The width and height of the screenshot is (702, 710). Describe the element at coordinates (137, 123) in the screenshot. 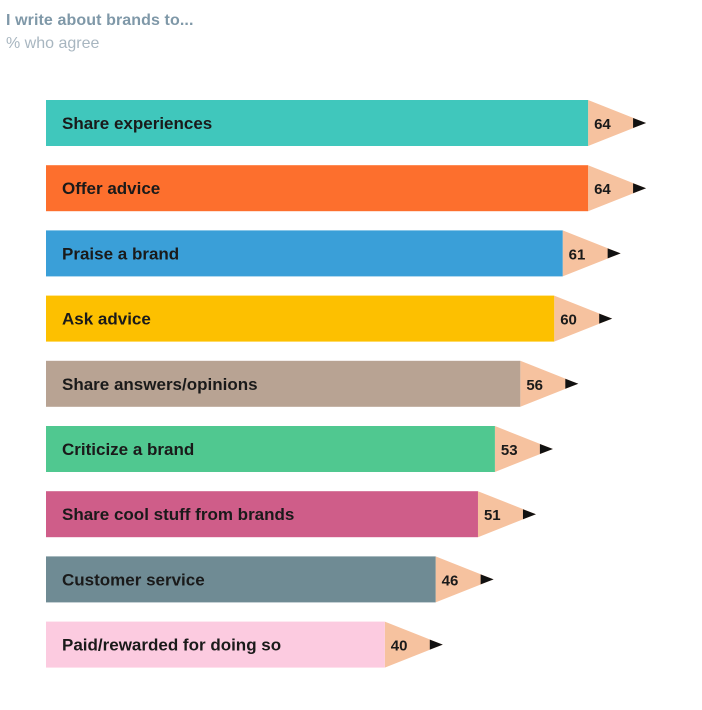

I see `category-label: Share experiences` at that location.